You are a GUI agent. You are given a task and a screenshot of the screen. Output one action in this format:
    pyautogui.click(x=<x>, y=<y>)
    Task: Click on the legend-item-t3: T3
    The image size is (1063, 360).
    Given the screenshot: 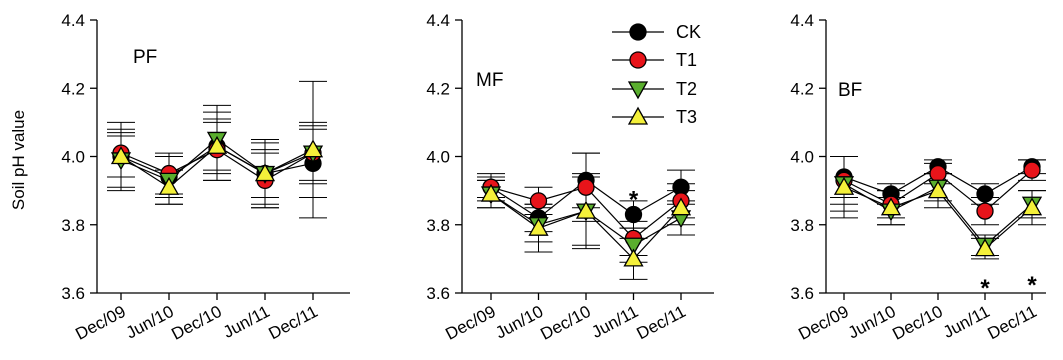 What is the action you would take?
    pyautogui.click(x=654, y=116)
    